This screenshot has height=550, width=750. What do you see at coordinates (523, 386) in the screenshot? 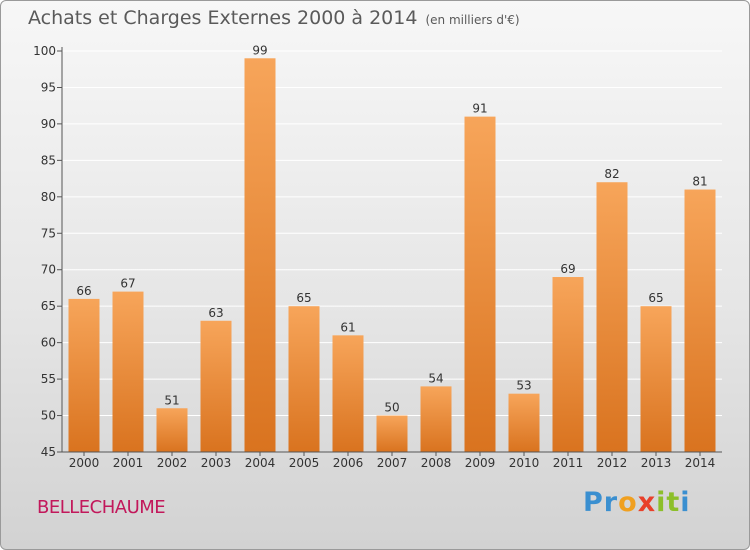
I see `data-label: 53` at bounding box center [523, 386].